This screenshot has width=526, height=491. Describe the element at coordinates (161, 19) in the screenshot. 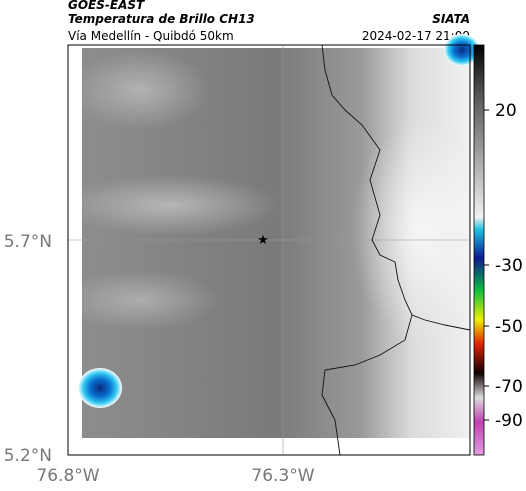

I see `title: Temperatura de Brillo CH13` at that location.